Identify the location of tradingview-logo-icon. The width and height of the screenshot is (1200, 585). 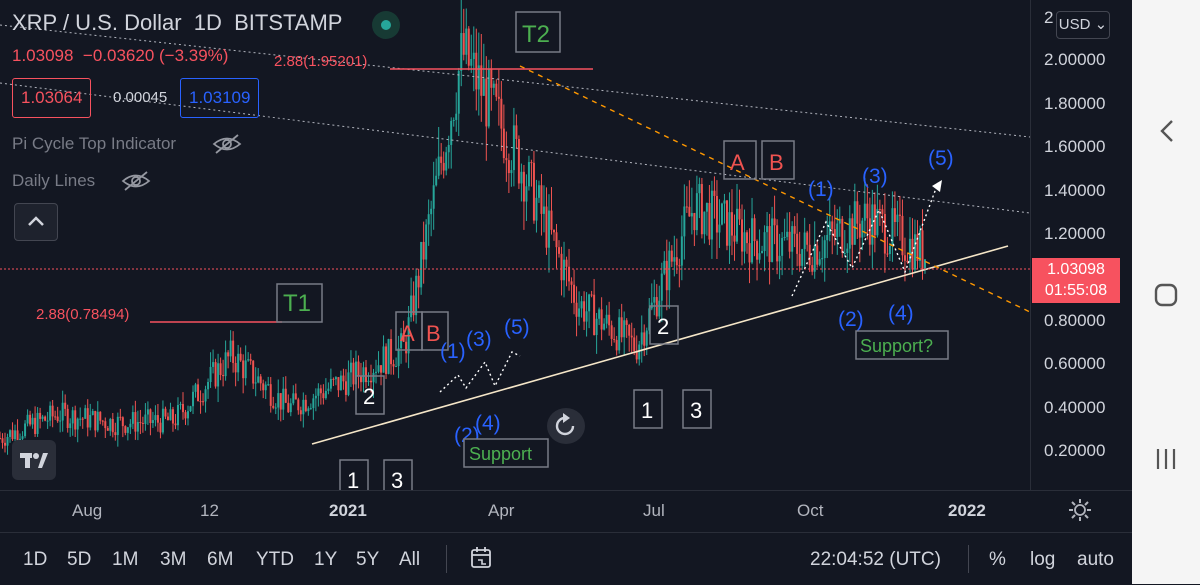
(34, 460).